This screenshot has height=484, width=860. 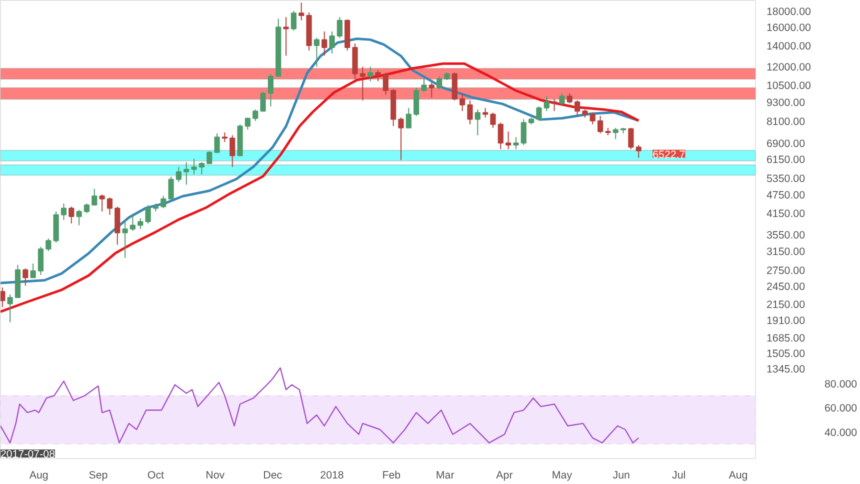 What do you see at coordinates (669, 154) in the screenshot?
I see `annotation: 6522.7` at bounding box center [669, 154].